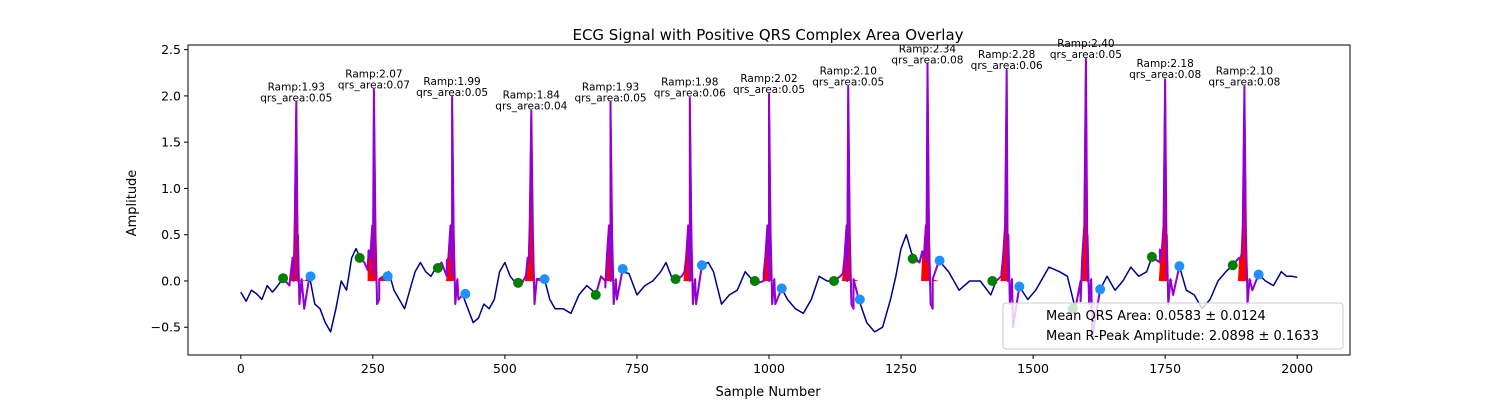  I want to click on x-tick-label: 1500, so click(1033, 368).